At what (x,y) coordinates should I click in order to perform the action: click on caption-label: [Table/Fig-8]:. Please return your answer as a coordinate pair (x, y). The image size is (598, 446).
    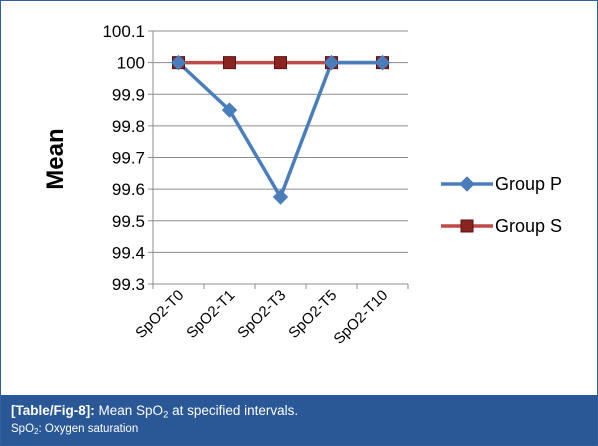
    Looking at the image, I should click on (53, 410).